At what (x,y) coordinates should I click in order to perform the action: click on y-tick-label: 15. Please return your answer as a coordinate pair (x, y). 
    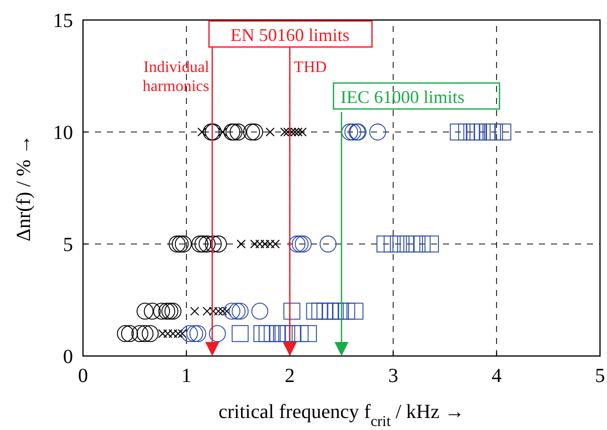
    Looking at the image, I should click on (63, 21).